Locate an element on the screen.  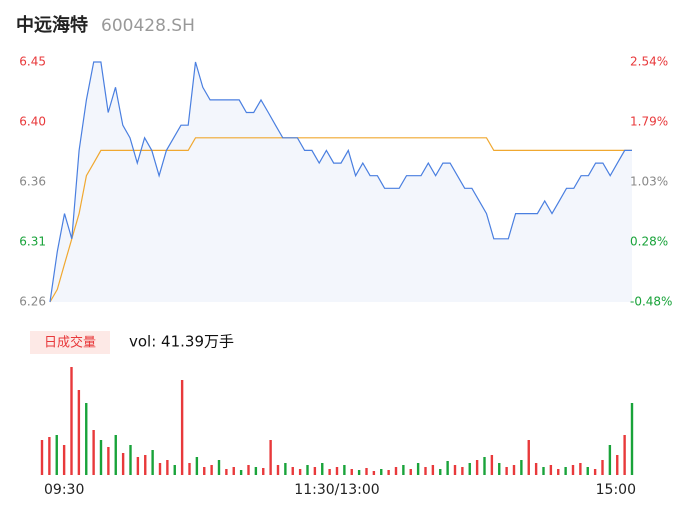
y-tick-label: 6.31 is located at coordinates (32, 242).